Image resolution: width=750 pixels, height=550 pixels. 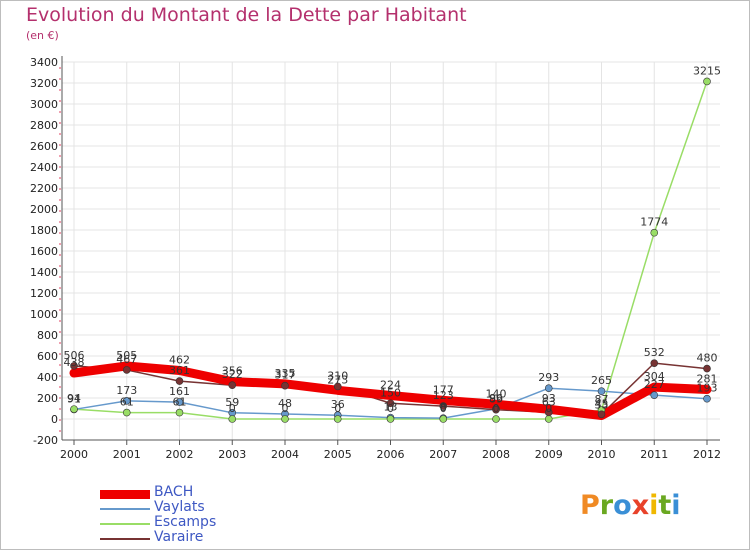 I want to click on y-tick-label: 2000, so click(x=44, y=209).